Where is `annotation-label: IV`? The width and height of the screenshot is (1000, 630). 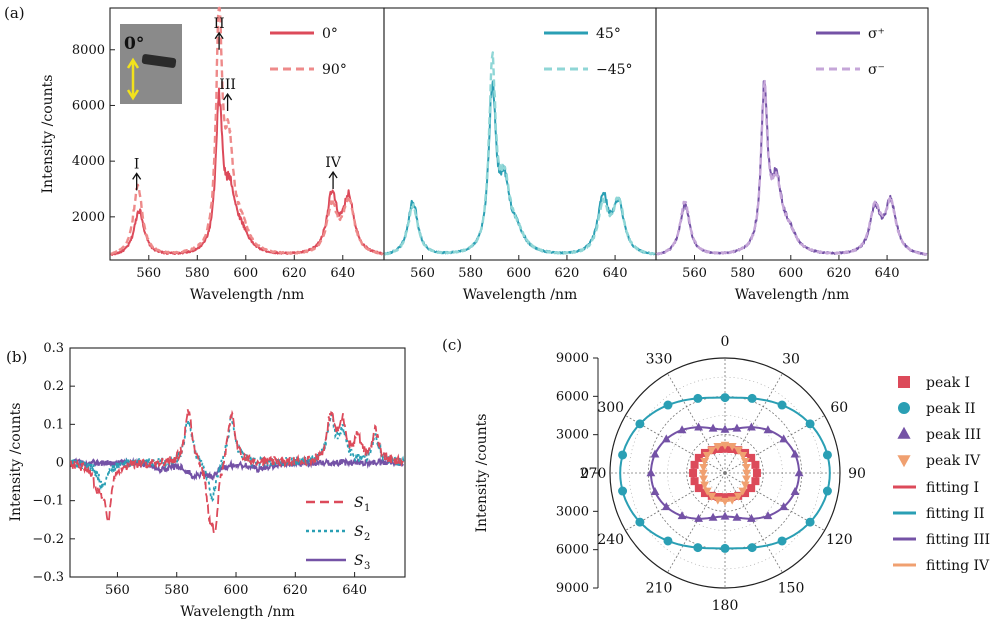
annotation-label: IV is located at coordinates (333, 163).